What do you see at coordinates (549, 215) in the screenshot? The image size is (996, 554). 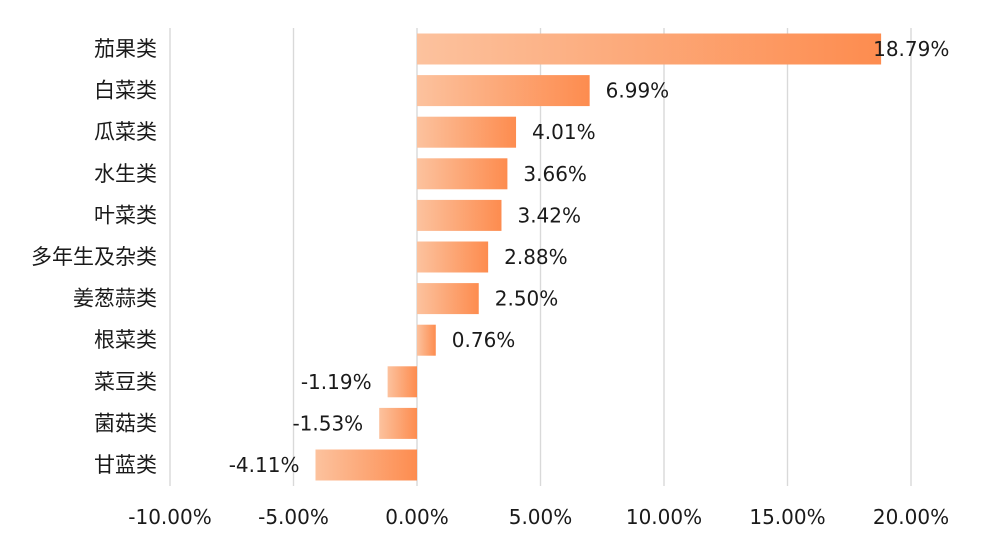 I see `data-label: 3.42%` at bounding box center [549, 215].